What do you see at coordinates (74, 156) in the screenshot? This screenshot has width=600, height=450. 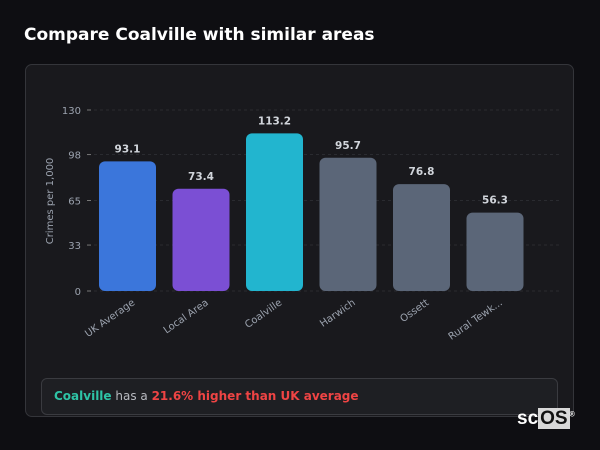 I see `y-tick-label: 98` at bounding box center [74, 156].